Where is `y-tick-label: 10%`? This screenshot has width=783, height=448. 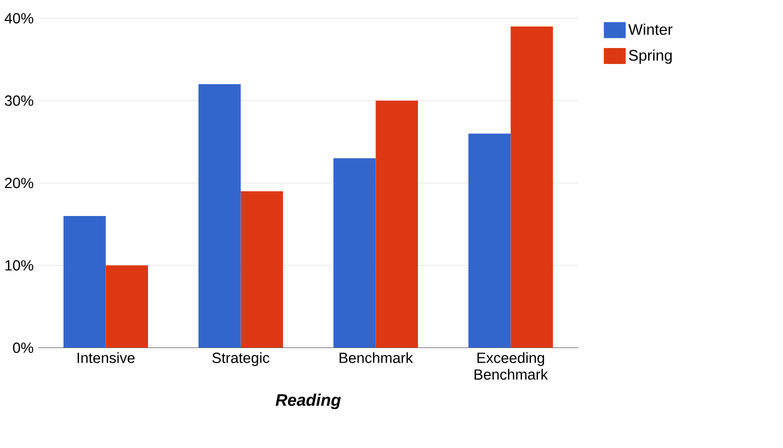
y-tick-label: 10% is located at coordinates (19, 265).